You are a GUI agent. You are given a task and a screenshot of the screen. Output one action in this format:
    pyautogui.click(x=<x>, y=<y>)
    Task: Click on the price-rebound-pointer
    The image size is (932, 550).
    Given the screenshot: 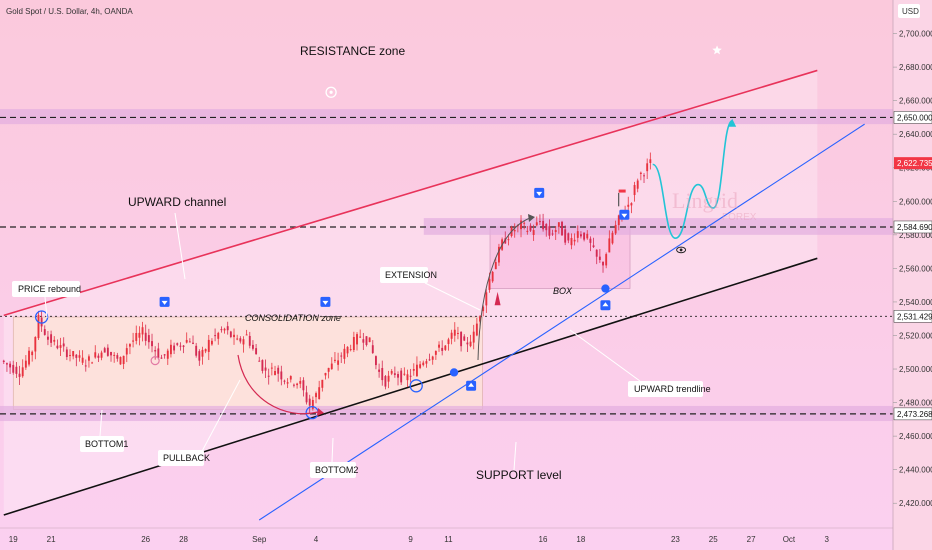 What is the action you would take?
    pyautogui.click(x=46, y=307)
    